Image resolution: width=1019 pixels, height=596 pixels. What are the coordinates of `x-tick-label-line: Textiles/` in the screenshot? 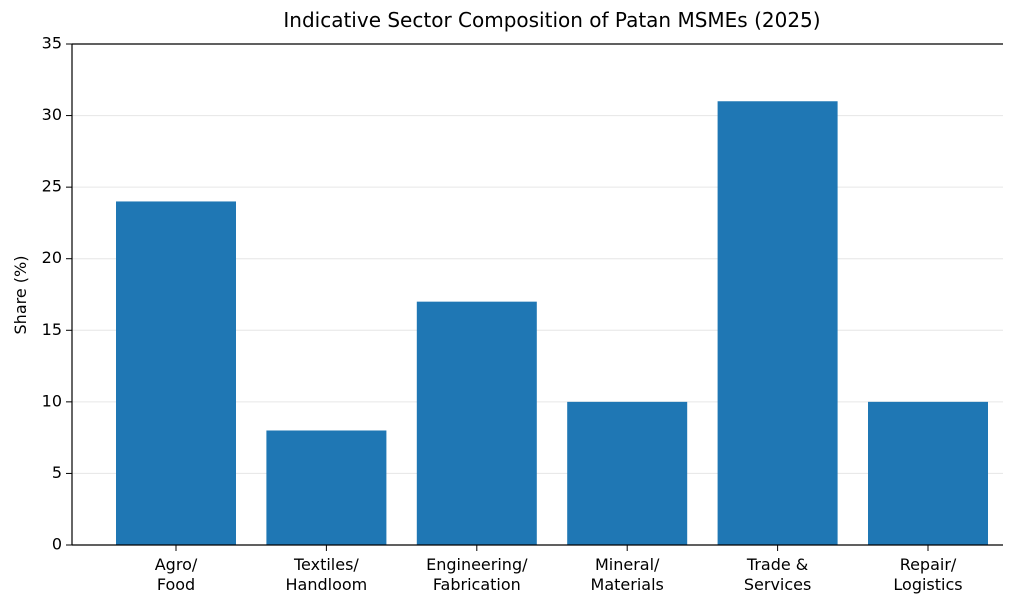 It's located at (326, 564).